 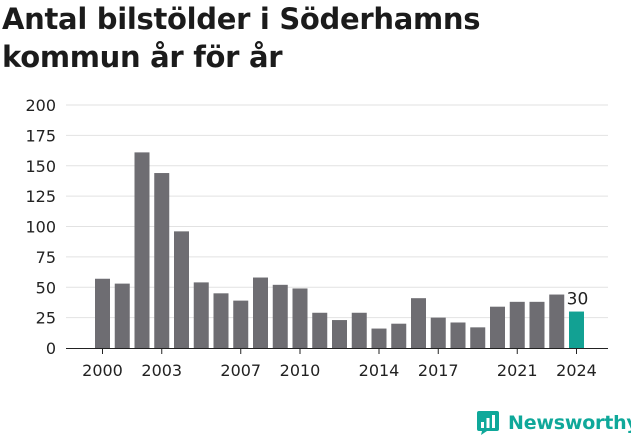 I want to click on x-tick-label: 2000, so click(x=102, y=370).